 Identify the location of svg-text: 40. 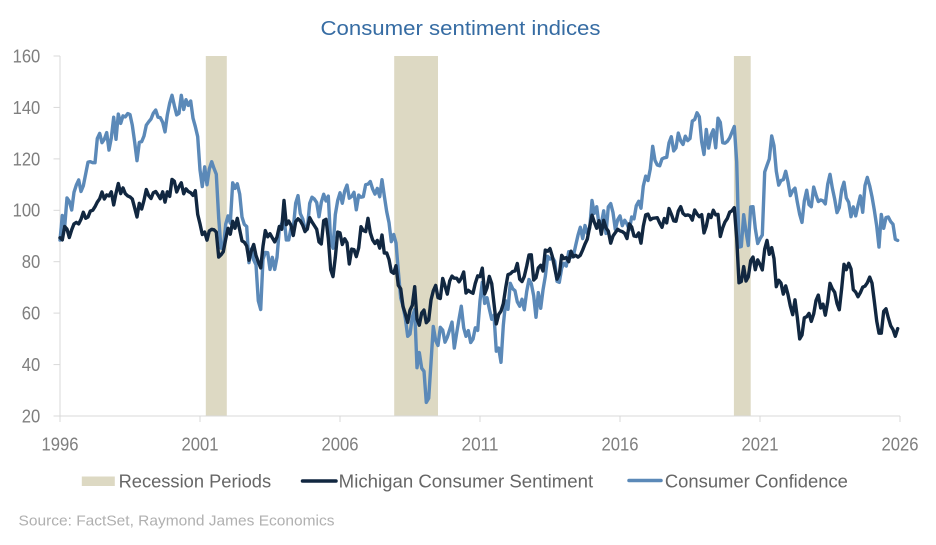
(31, 364).